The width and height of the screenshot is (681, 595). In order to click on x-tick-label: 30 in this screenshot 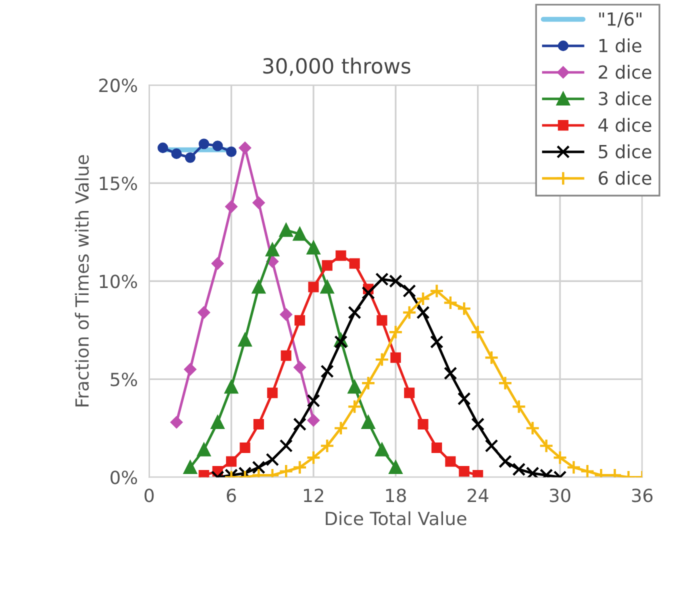, I will do `click(560, 495)`.